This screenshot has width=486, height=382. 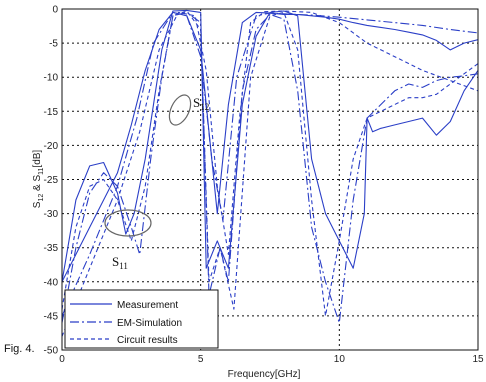 What do you see at coordinates (340, 359) in the screenshot?
I see `x-tick-label: 10` at bounding box center [340, 359].